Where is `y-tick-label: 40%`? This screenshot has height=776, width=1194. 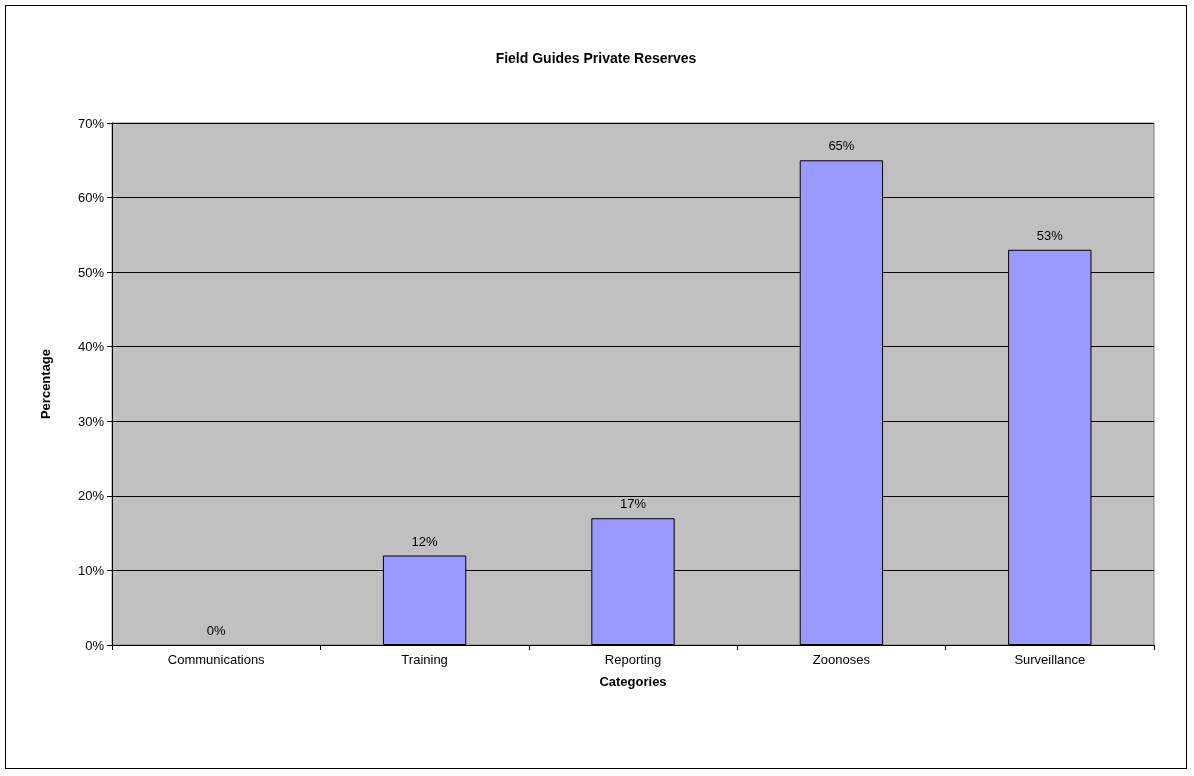
y-tick-label: 40% is located at coordinates (91, 347).